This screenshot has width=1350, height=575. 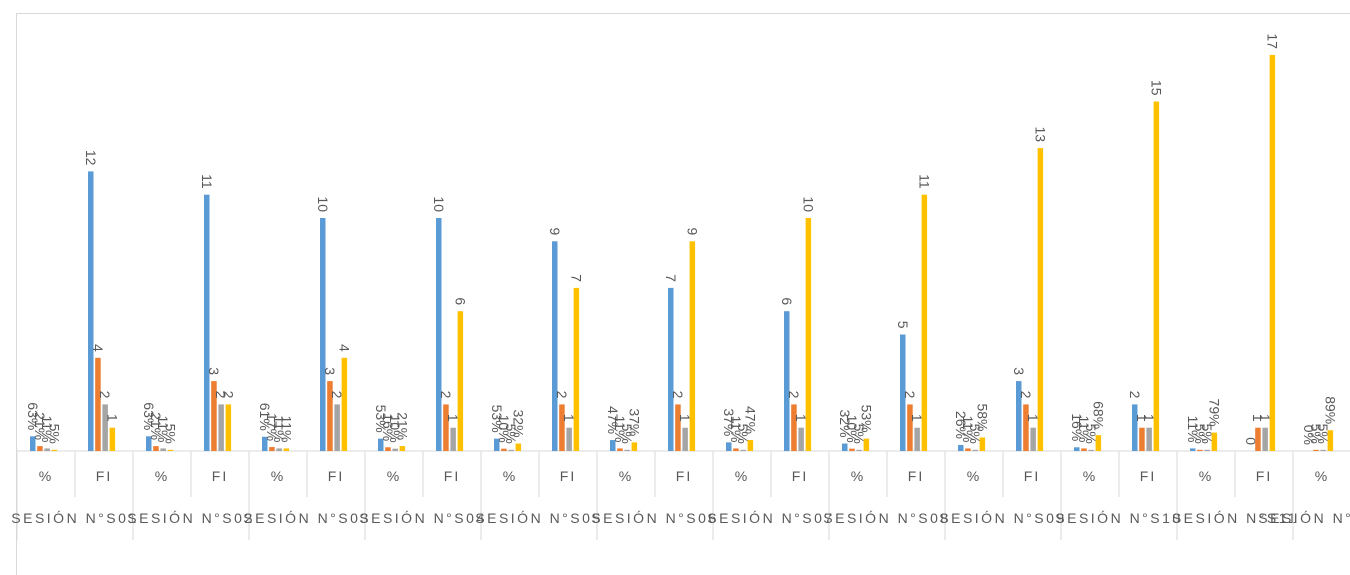 What do you see at coordinates (1235, 518) in the screenshot?
I see `group-label: SESIÓN N°S11` at bounding box center [1235, 518].